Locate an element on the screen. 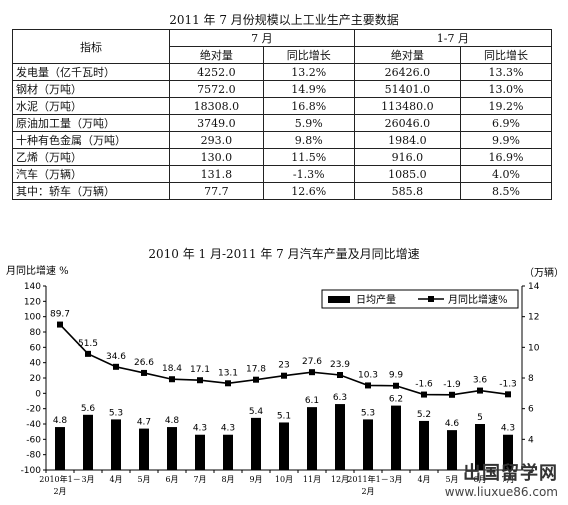 Image resolution: width=568 pixels, height=505 pixels. cell-row-name: 原油加工量（万吨） is located at coordinates (91, 123).